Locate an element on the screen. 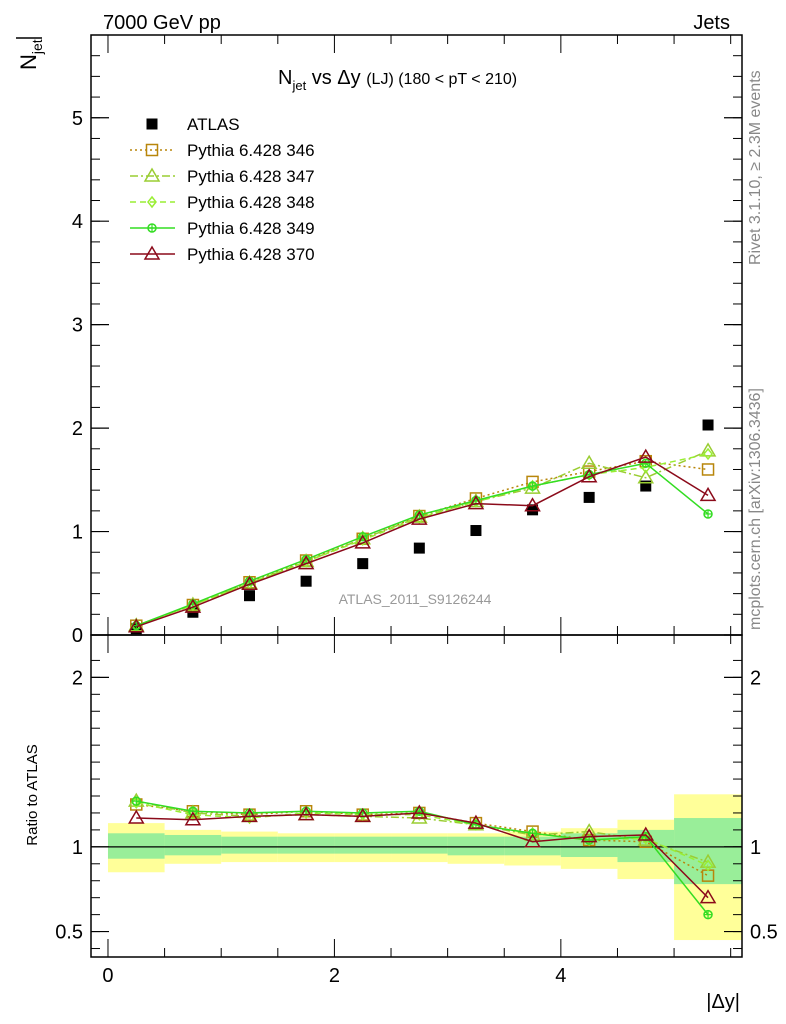 Image resolution: width=786 pixels, height=1024 pixels. legend-label: Pythia 6.428 348 is located at coordinates (251, 202).